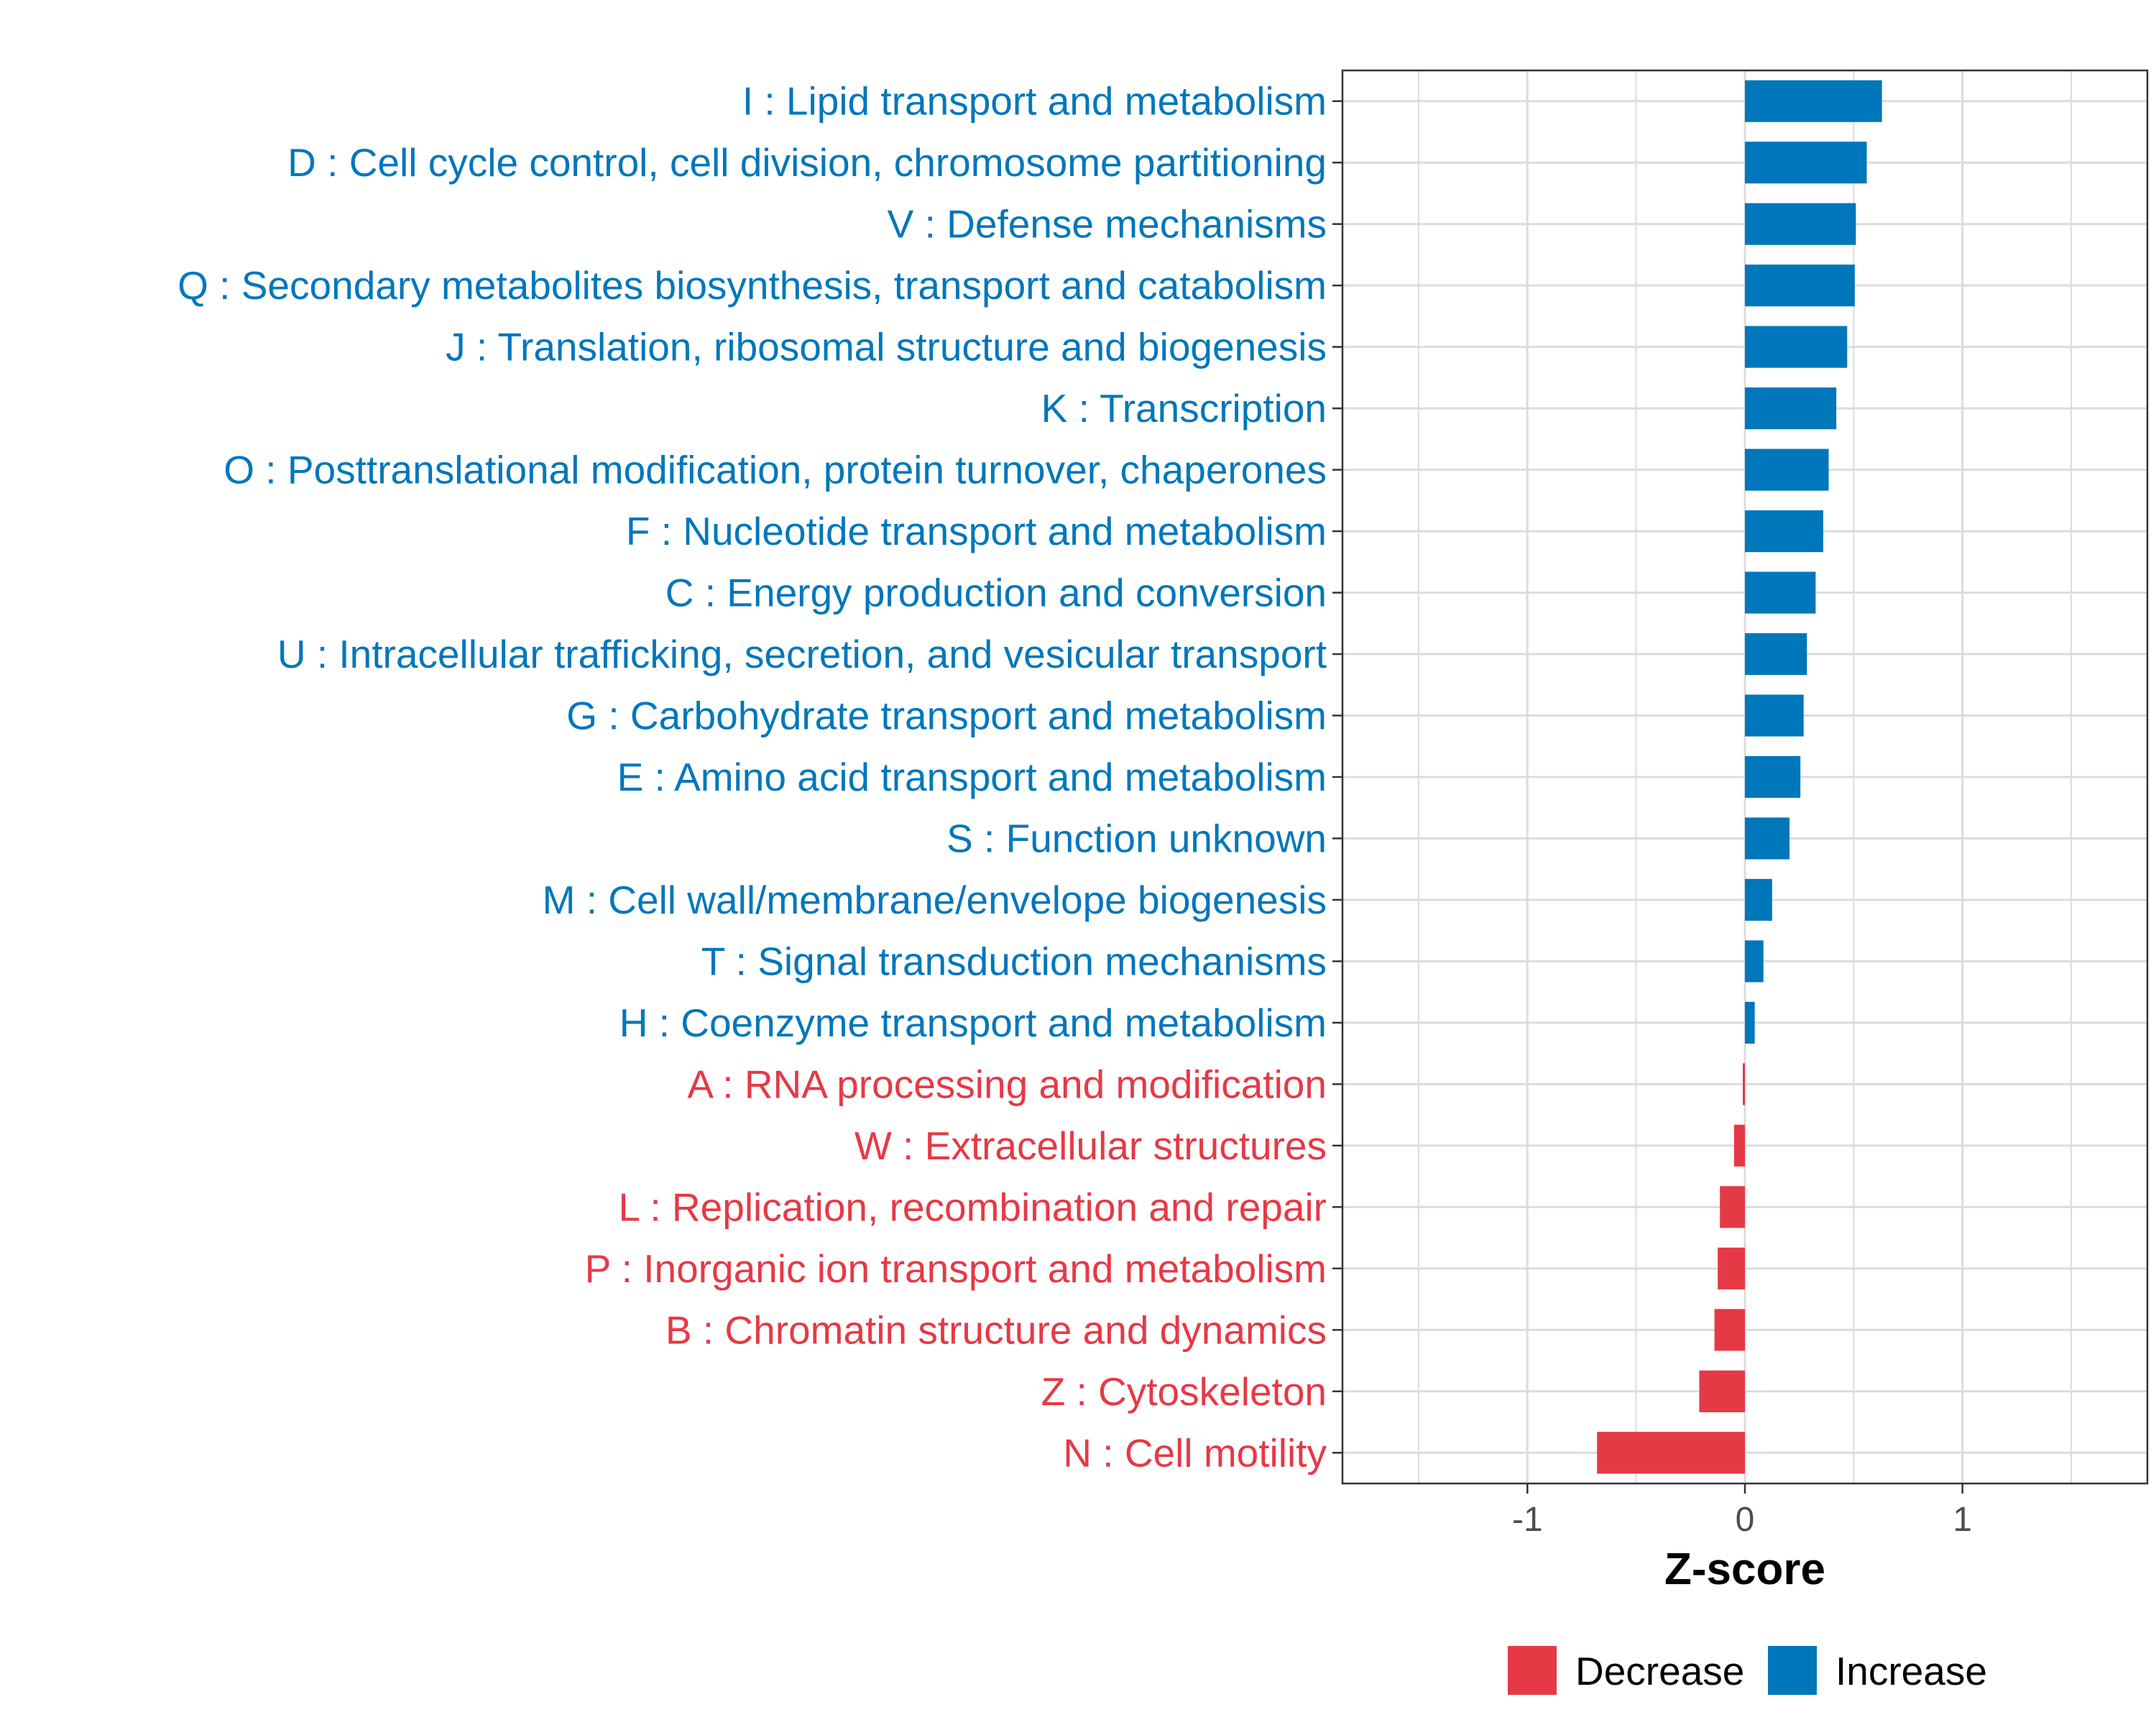 The height and width of the screenshot is (1725, 2156). Describe the element at coordinates (977, 531) in the screenshot. I see `category-label: F : Nucleotide transport and metabolism` at that location.